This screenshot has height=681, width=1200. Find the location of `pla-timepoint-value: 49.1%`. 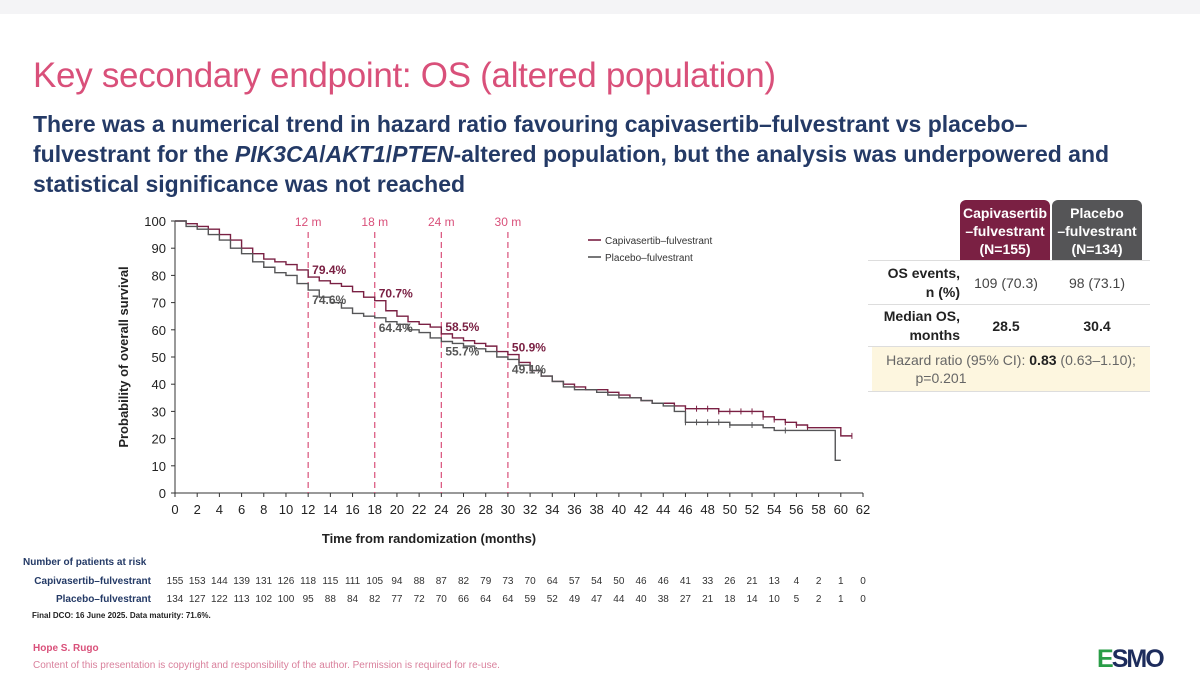

pla-timepoint-value: 49.1% is located at coordinates (529, 369).